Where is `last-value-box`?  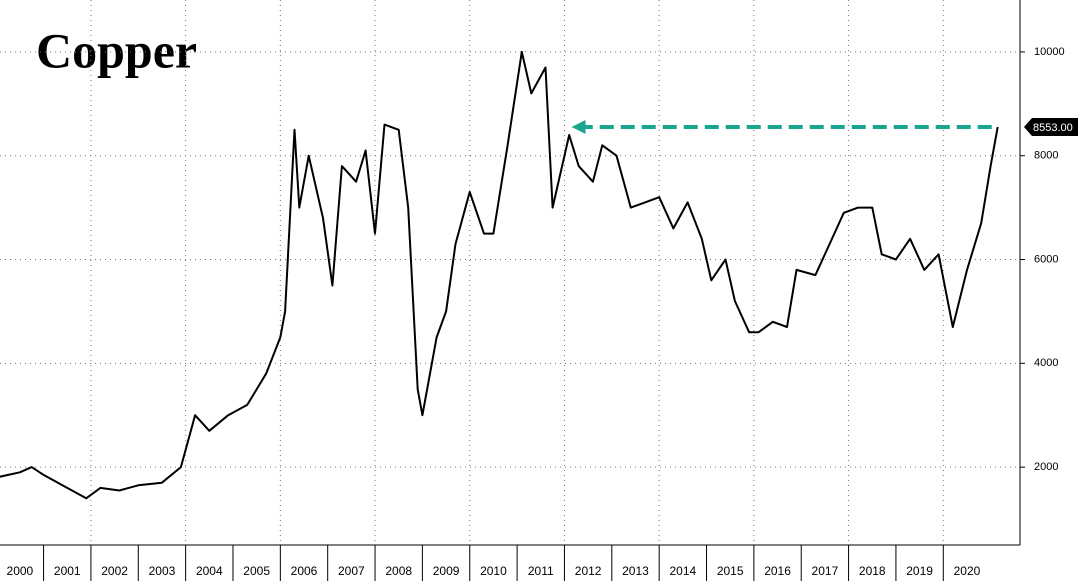
last-value-box is located at coordinates (1051, 127).